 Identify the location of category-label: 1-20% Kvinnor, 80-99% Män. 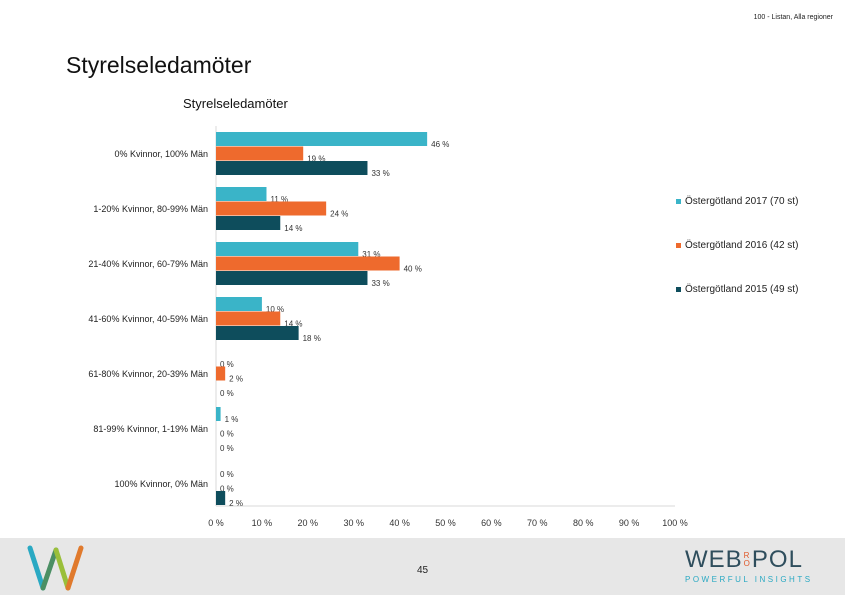
(150, 209).